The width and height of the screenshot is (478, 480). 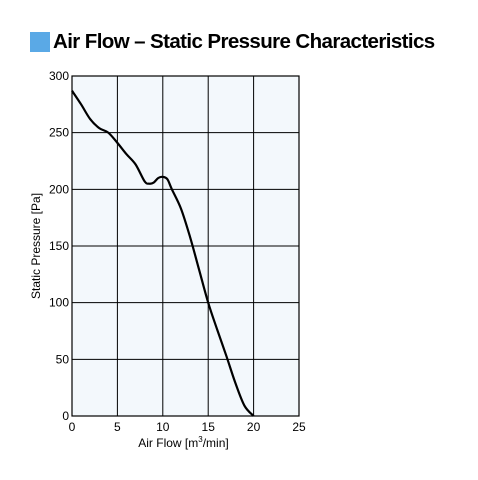 I want to click on y-axis-label: Static Pressure [Pa], so click(x=36, y=246).